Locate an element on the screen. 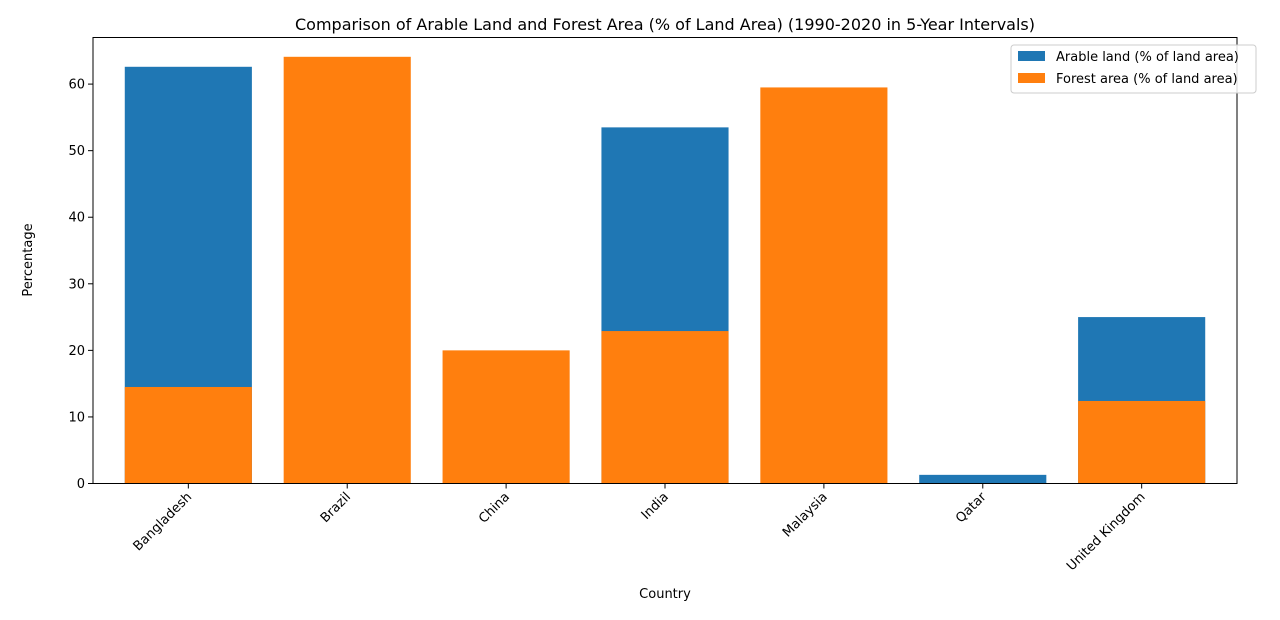 This screenshot has width=1280, height=620. legend-box is located at coordinates (1133, 69).